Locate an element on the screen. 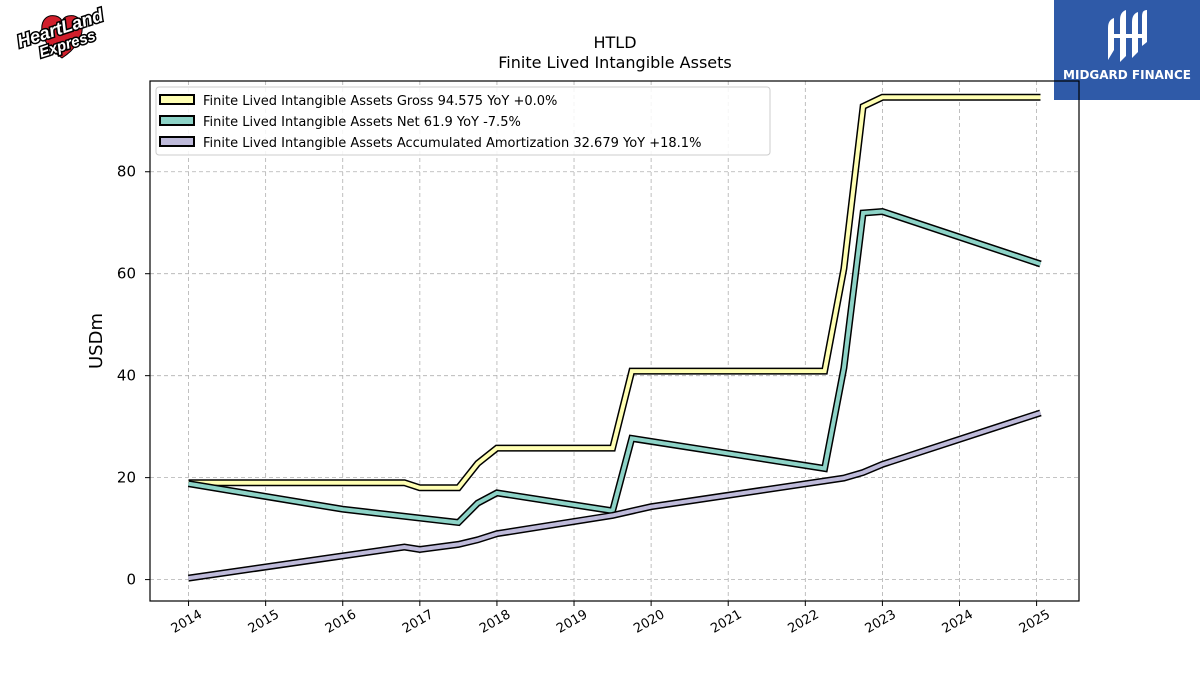  y-tick-label: 80 is located at coordinates (126, 172).